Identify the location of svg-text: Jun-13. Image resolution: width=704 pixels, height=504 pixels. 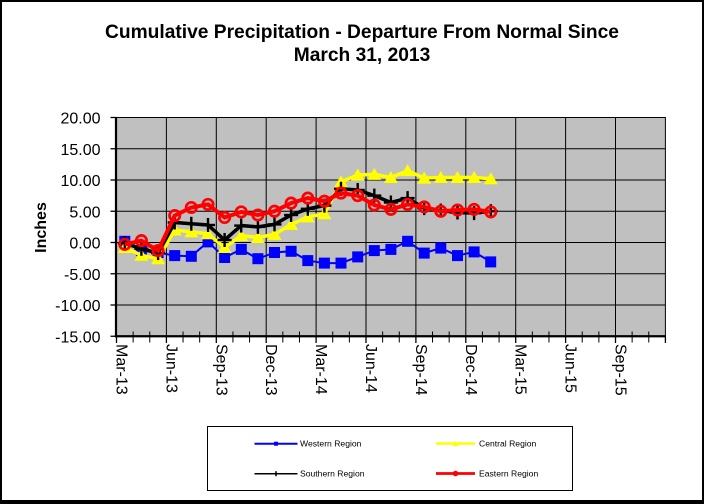
(170, 368).